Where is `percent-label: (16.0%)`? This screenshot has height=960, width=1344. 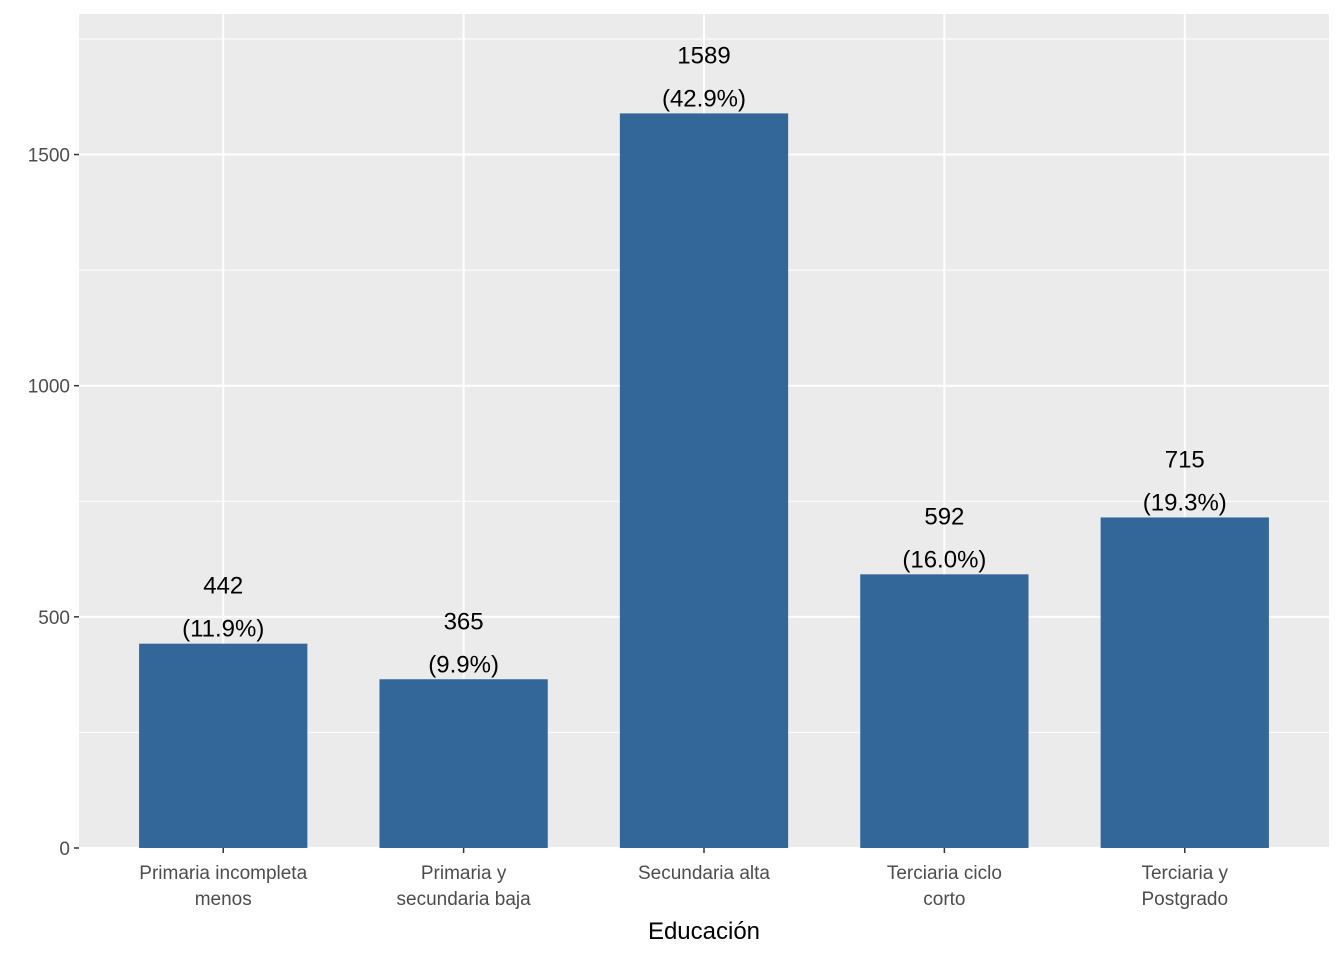 percent-label: (16.0%) is located at coordinates (944, 559).